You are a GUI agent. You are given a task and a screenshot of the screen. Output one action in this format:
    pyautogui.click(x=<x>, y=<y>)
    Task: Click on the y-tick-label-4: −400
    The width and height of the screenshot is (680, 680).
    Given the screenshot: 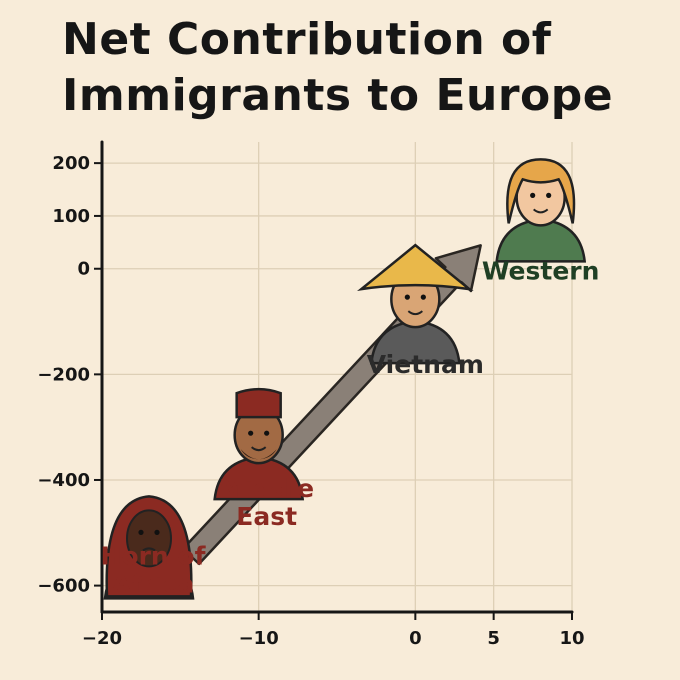 What is the action you would take?
    pyautogui.click(x=63, y=480)
    